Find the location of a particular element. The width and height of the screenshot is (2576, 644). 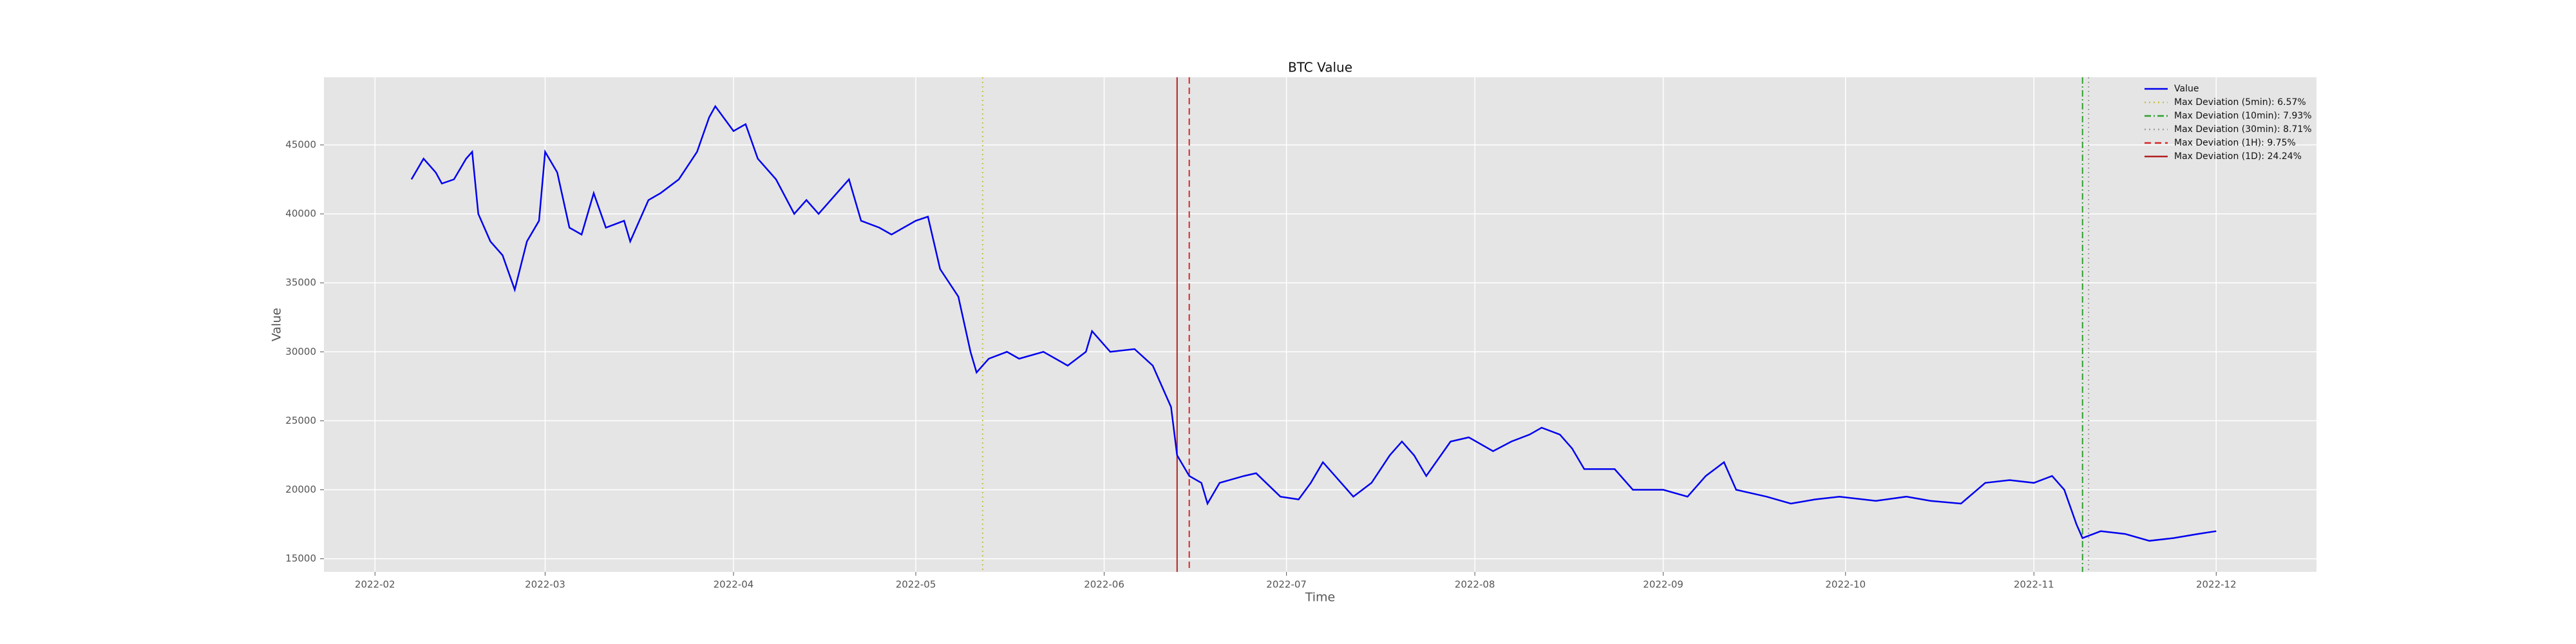

x-tick-label: 2022-02 is located at coordinates (375, 585).